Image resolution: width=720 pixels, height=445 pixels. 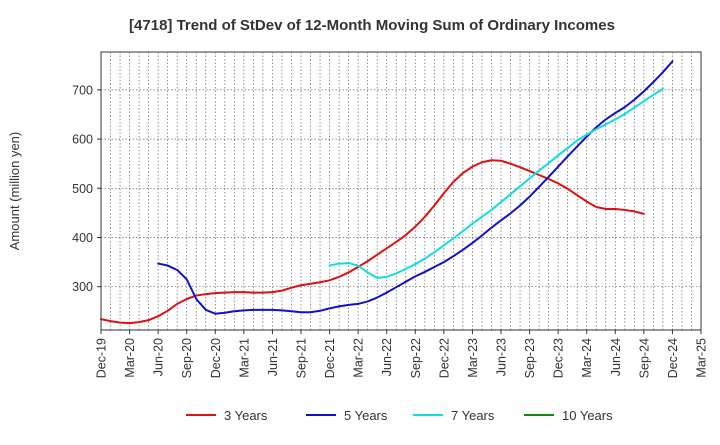 What do you see at coordinates (102, 358) in the screenshot?
I see `x-tick-label: Dec-19` at bounding box center [102, 358].